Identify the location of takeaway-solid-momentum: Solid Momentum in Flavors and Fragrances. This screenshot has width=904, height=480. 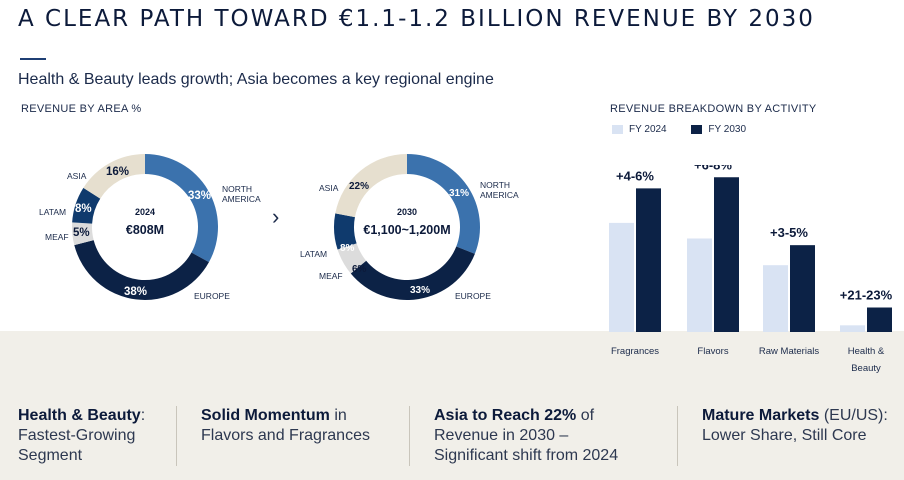
(301, 426).